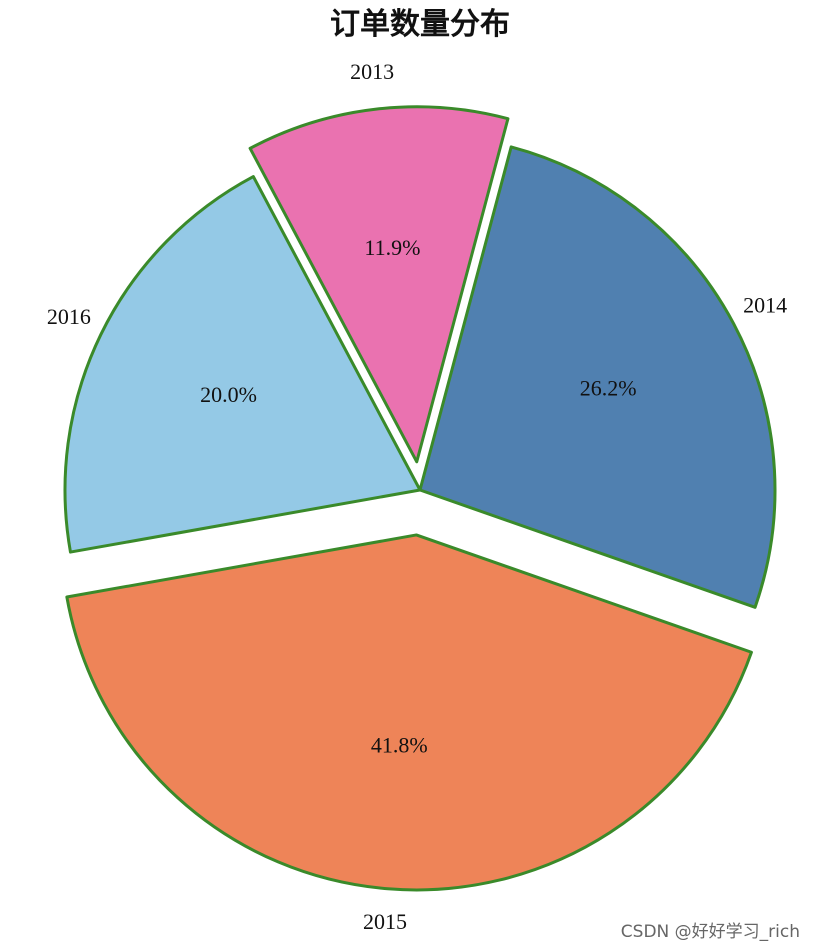 Image resolution: width=816 pixels, height=950 pixels. I want to click on slice-label: 2015, so click(385, 921).